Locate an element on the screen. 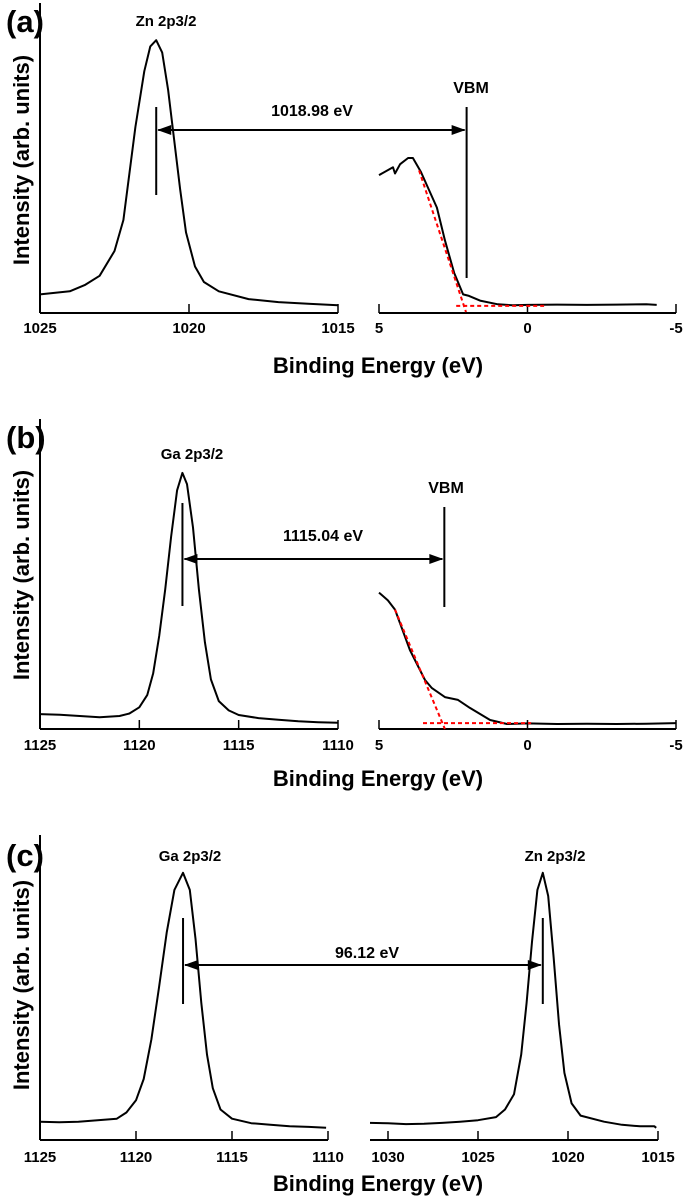  panel-label: (b) is located at coordinates (26, 437).